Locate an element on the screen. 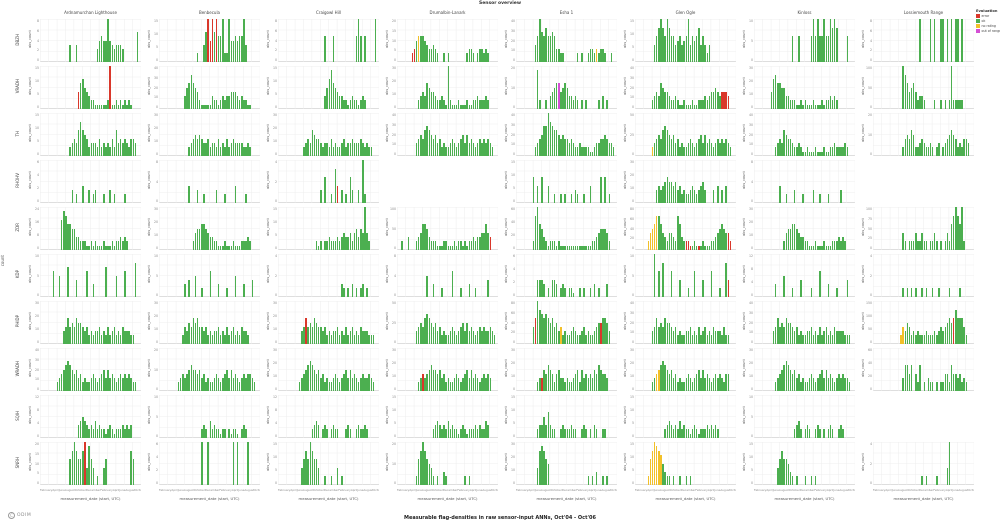 This screenshot has width=1000, height=530. y-tick-label: 150 is located at coordinates (869, 303).